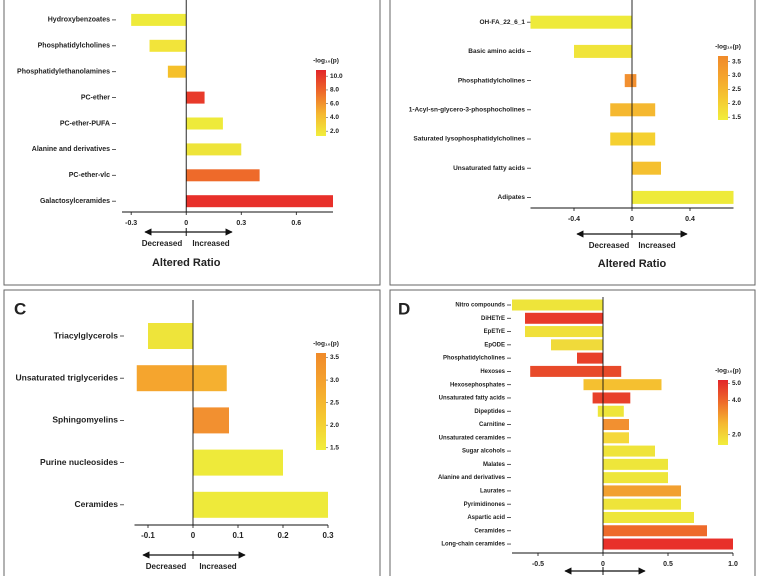 Image resolution: width=768 pixels, height=576 pixels. What do you see at coordinates (574, 219) in the screenshot?
I see `x-tick-label: -0.4` at bounding box center [574, 219].